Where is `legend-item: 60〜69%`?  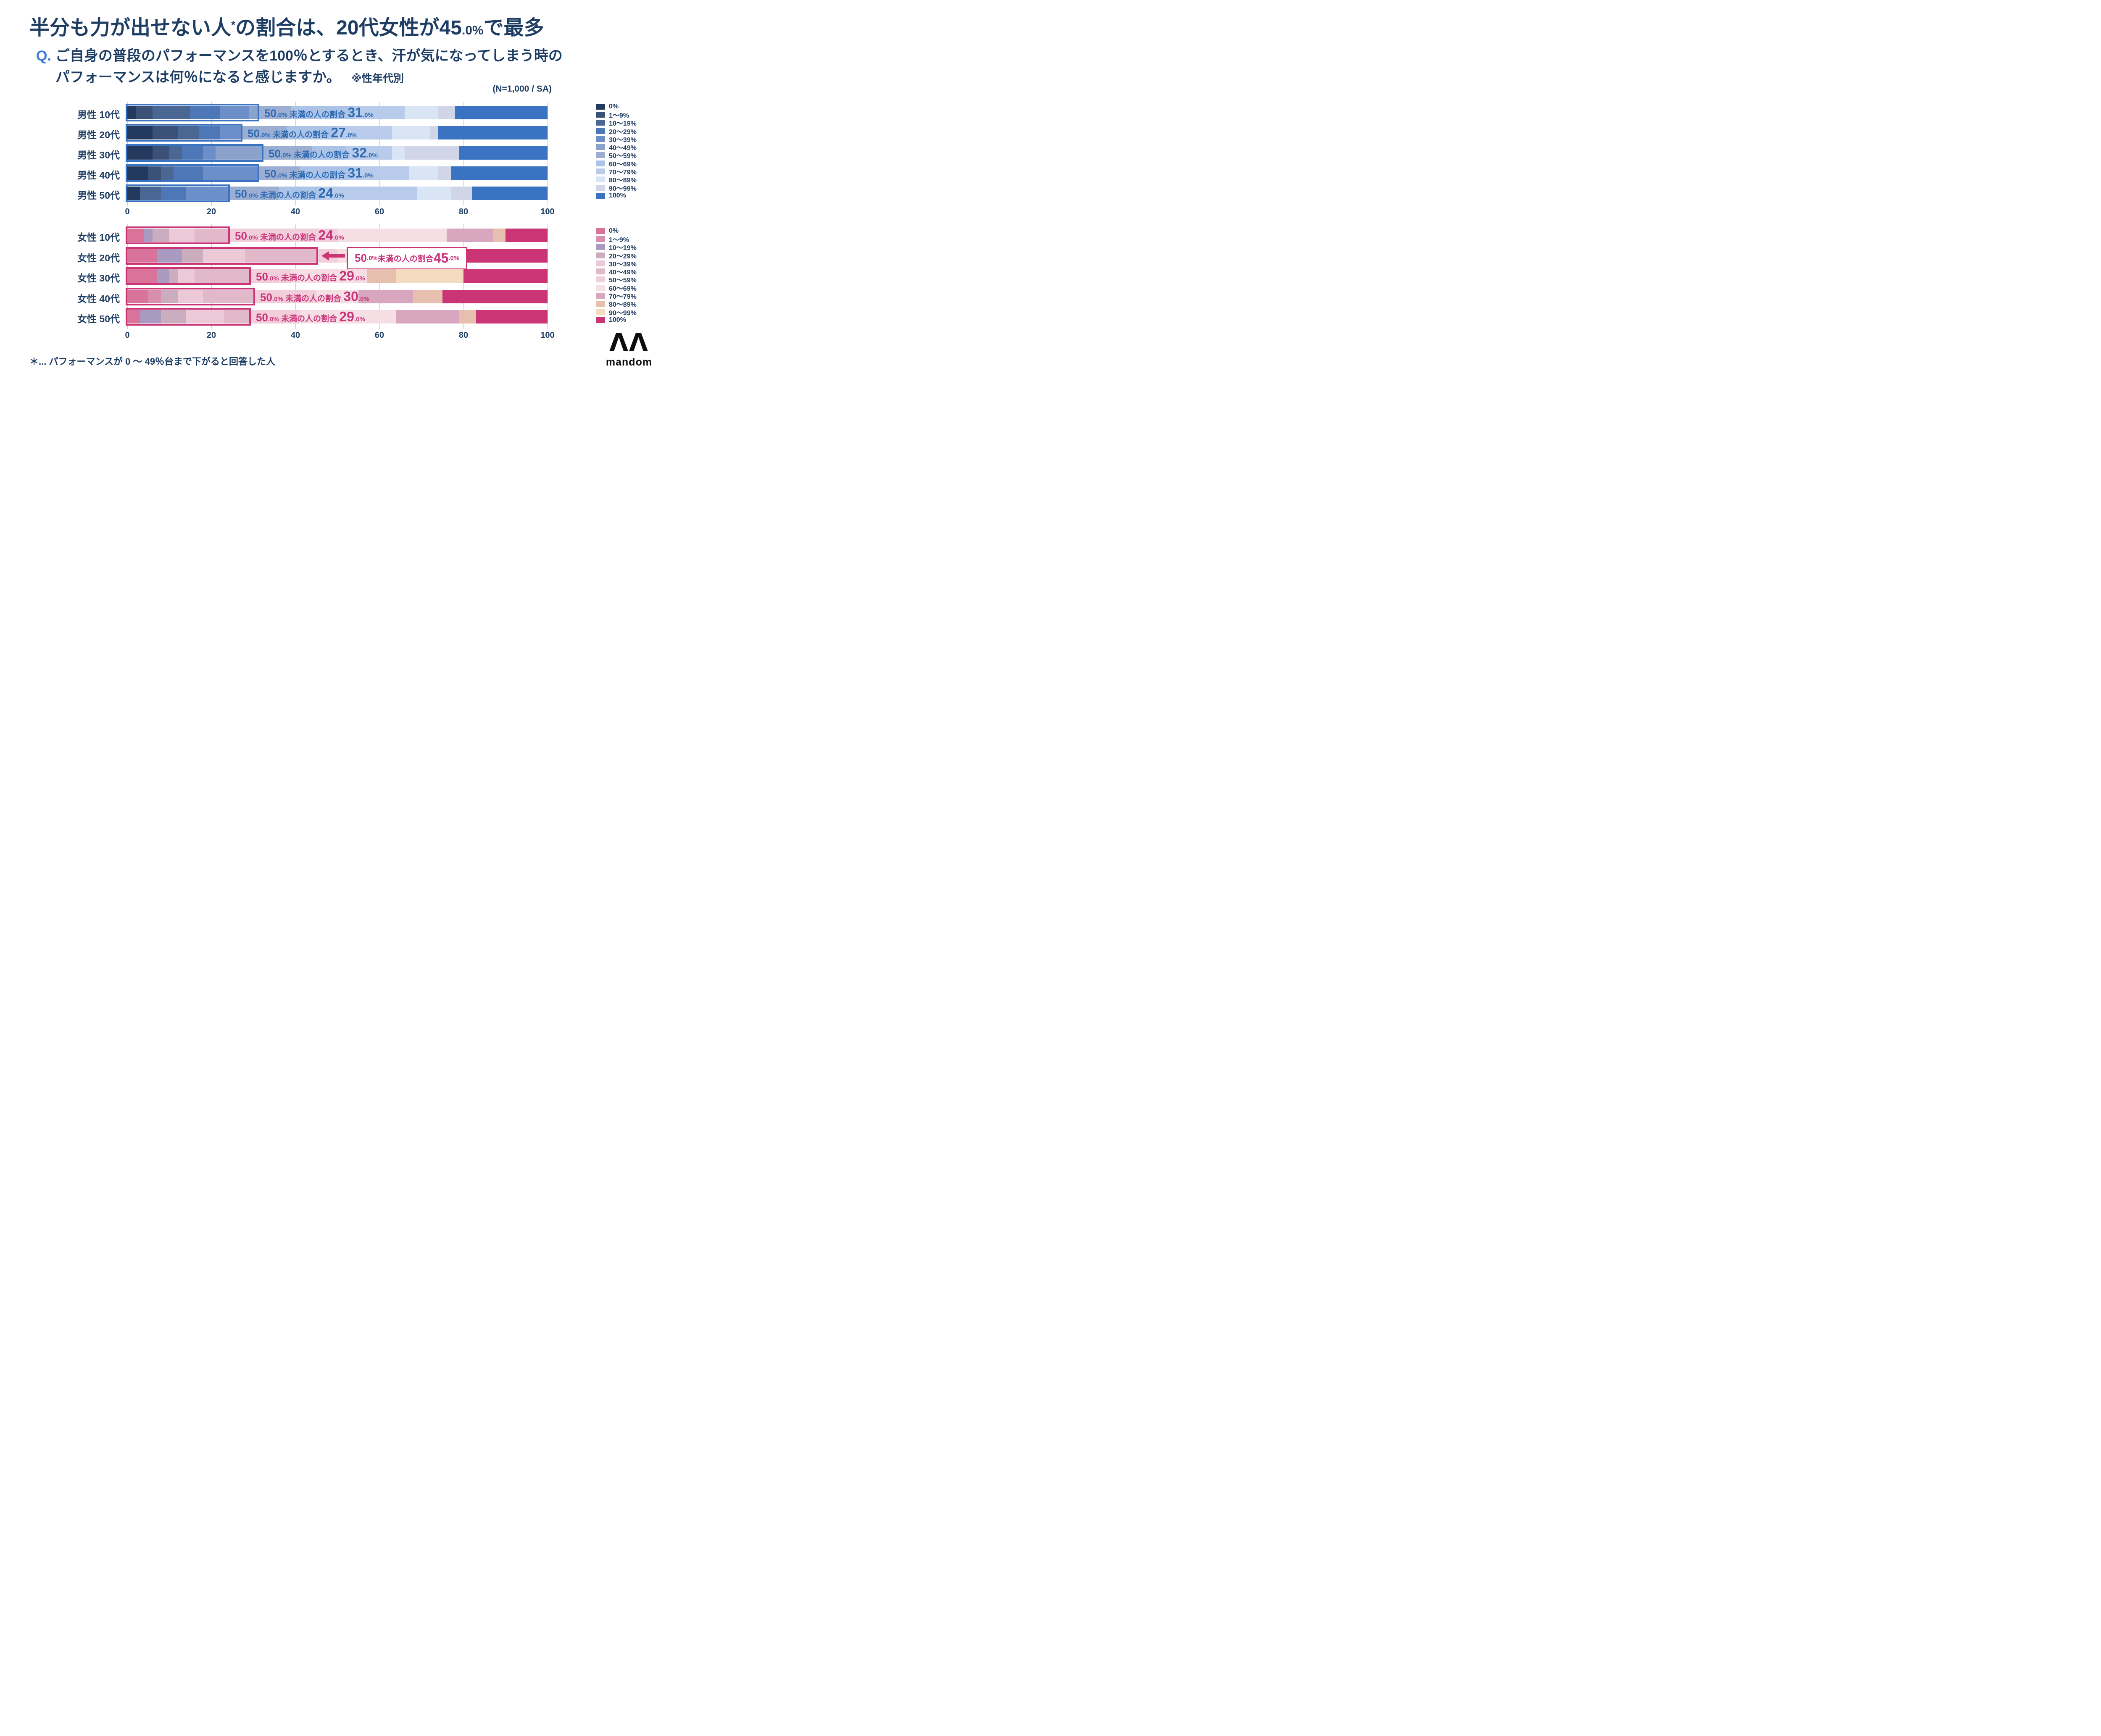
legend-item: 60〜69% is located at coordinates (616, 163).